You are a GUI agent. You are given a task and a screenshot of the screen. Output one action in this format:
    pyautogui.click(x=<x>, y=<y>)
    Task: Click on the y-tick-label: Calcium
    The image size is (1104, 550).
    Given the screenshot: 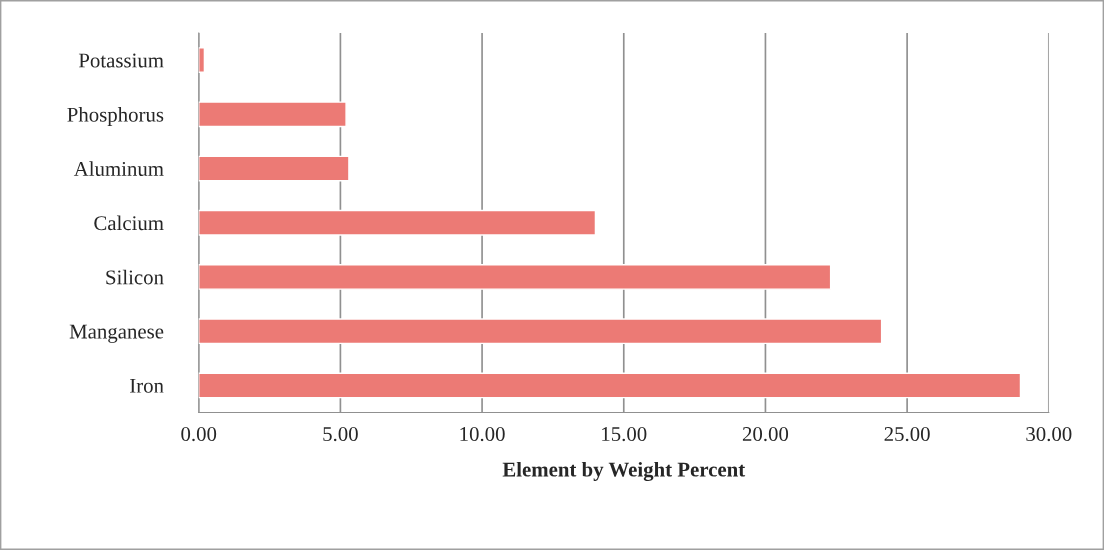 What is the action you would take?
    pyautogui.click(x=129, y=223)
    